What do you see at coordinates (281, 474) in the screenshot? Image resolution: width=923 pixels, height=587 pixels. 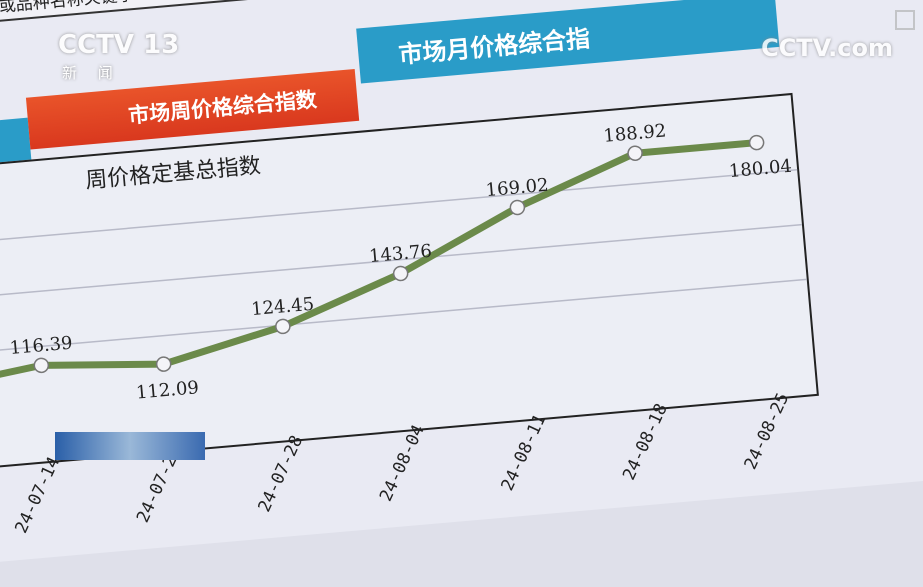 I see `x-tick-label: 24-07-28` at bounding box center [281, 474].